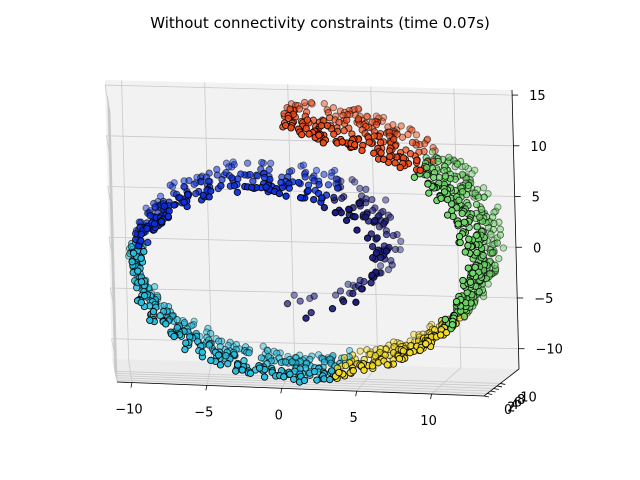 This screenshot has width=640, height=480. I want to click on y-tick-label: 6, so click(518, 402).